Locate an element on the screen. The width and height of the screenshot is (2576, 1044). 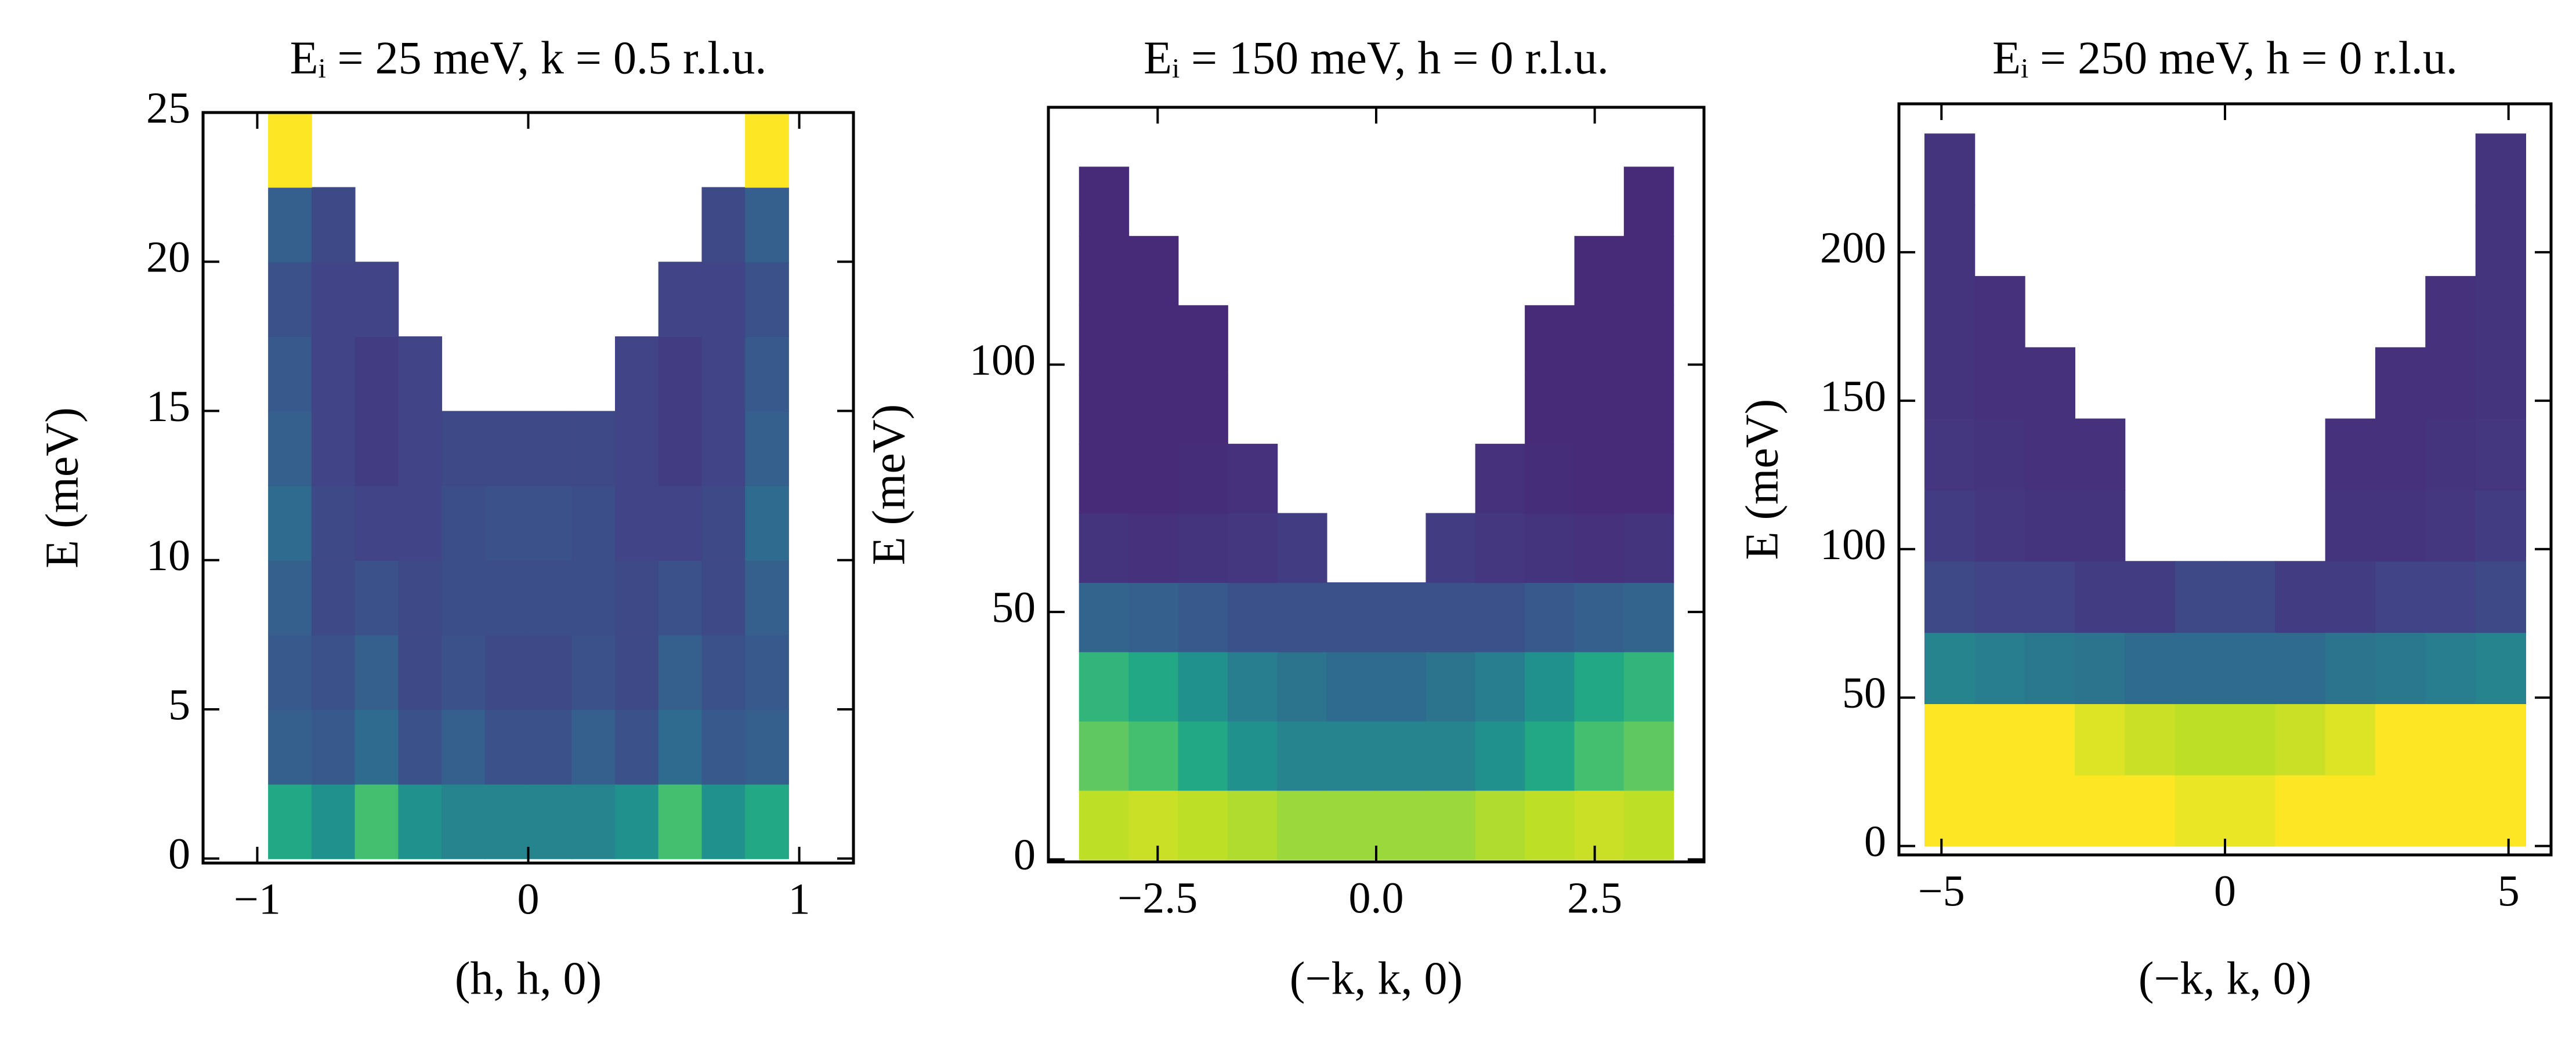
chart-title: Eᵢ = 25 meV, k = 0.5 r.l.u. is located at coordinates (528, 58).